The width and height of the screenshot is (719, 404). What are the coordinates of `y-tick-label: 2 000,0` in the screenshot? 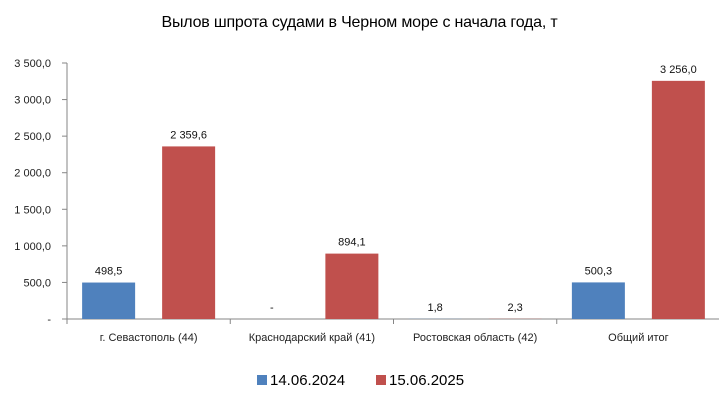 It's located at (32, 174).